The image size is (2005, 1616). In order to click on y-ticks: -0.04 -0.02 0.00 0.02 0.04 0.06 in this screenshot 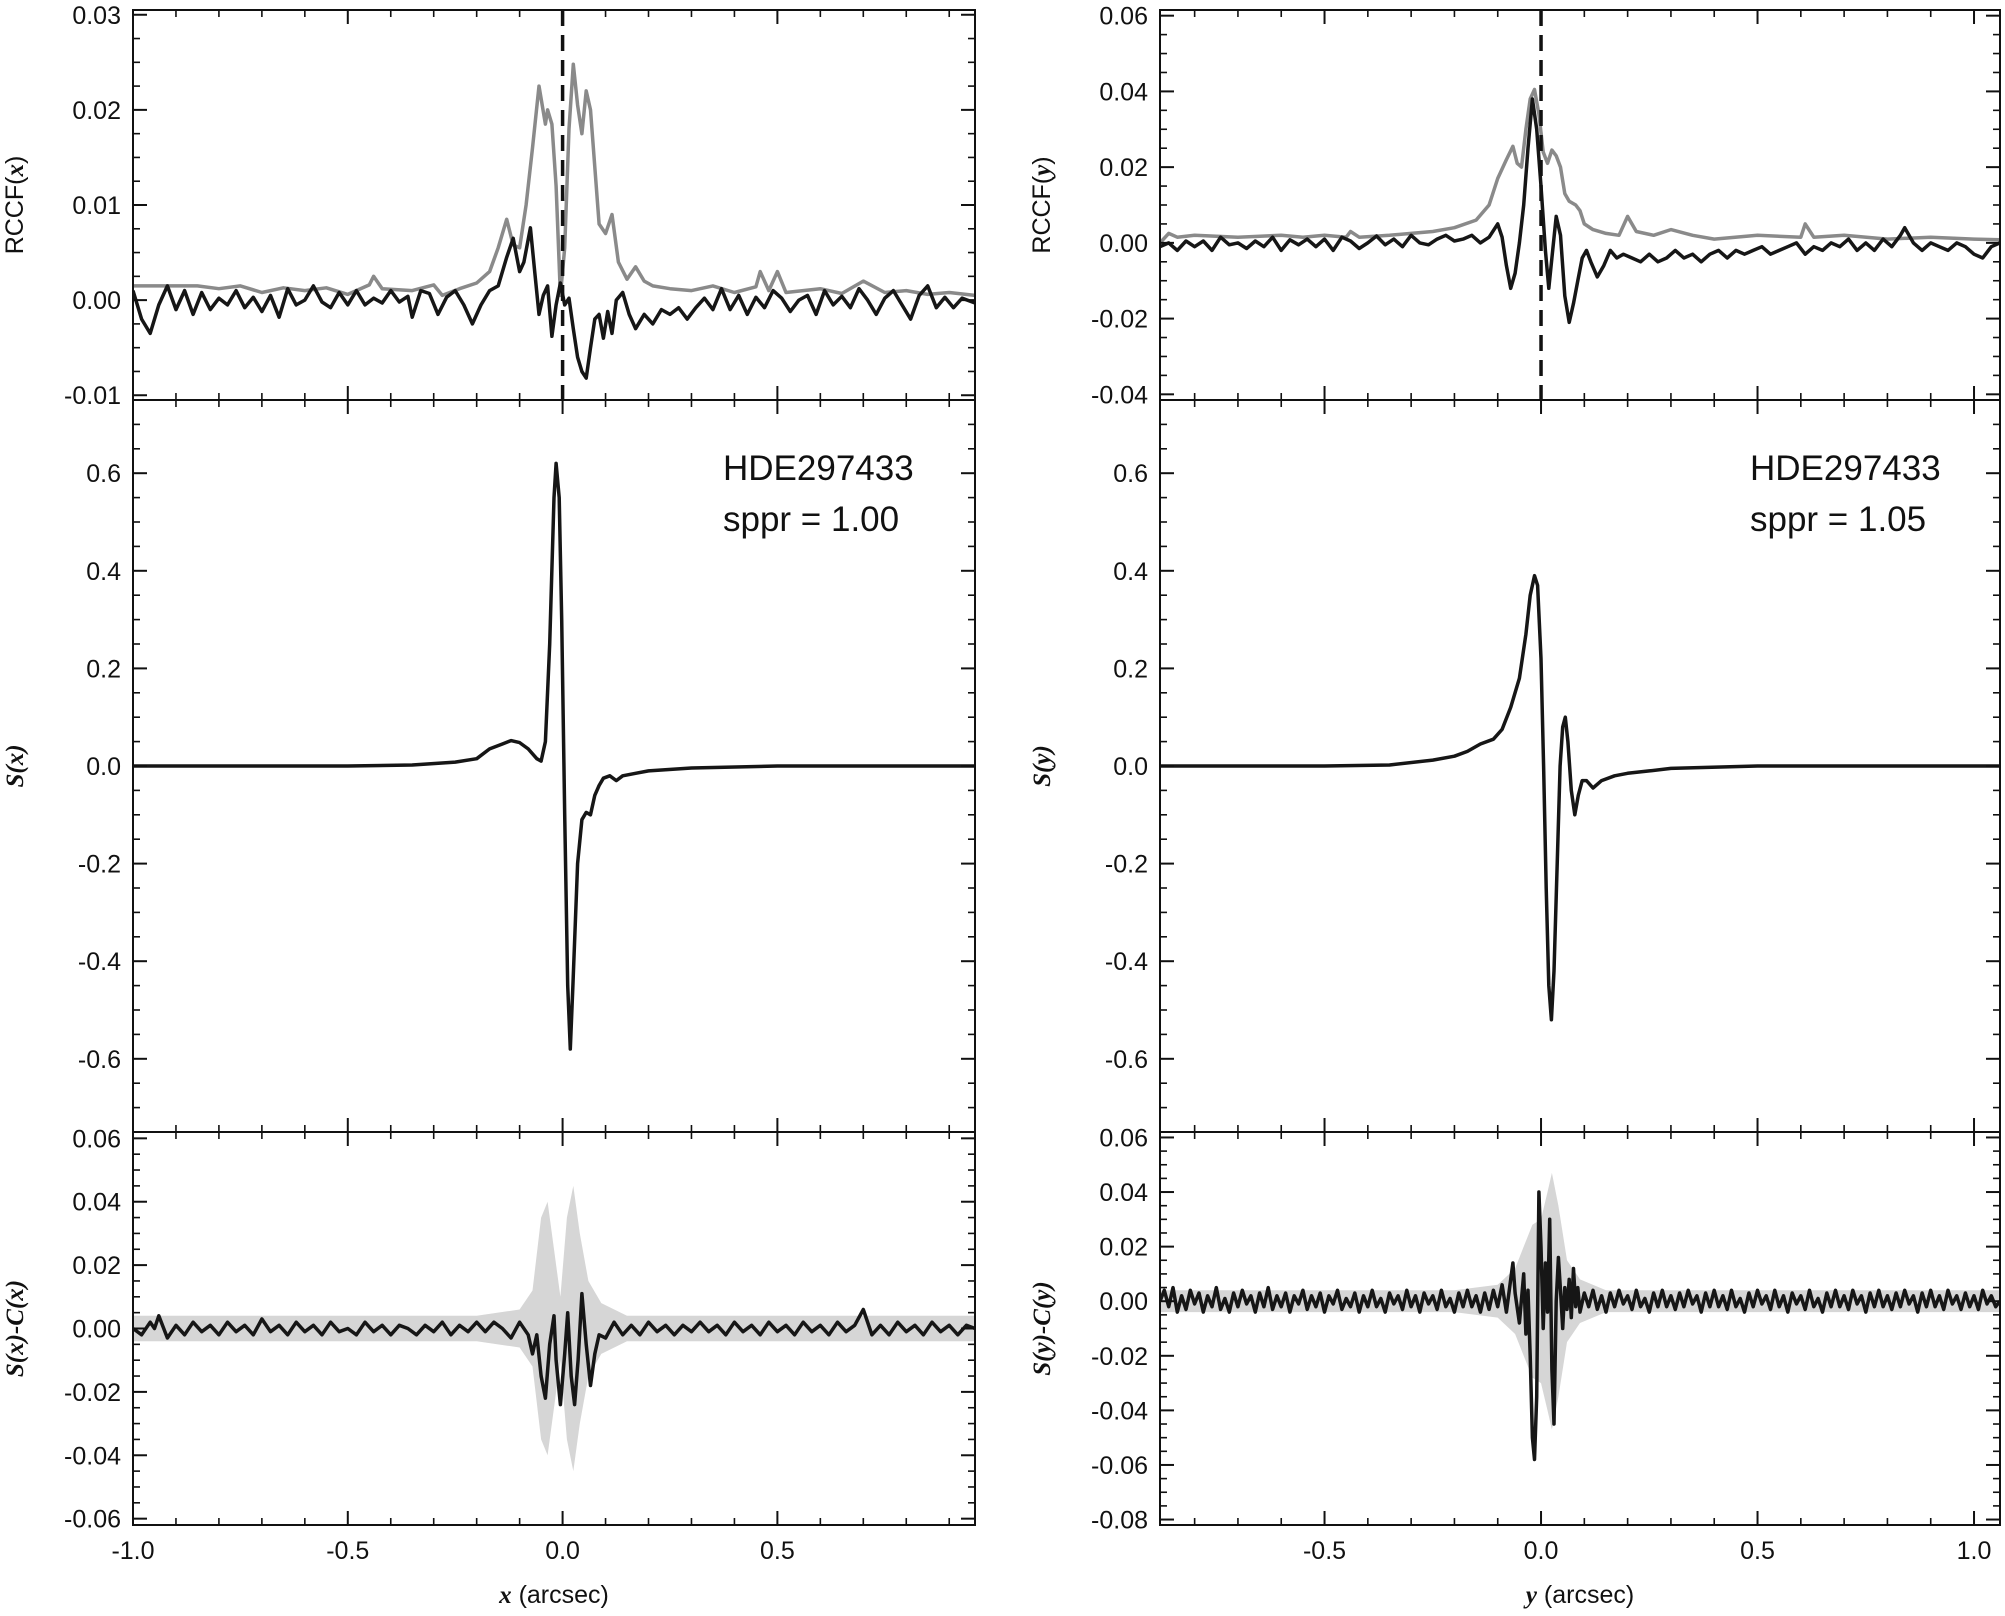, I will do `click(1545, 206)`.